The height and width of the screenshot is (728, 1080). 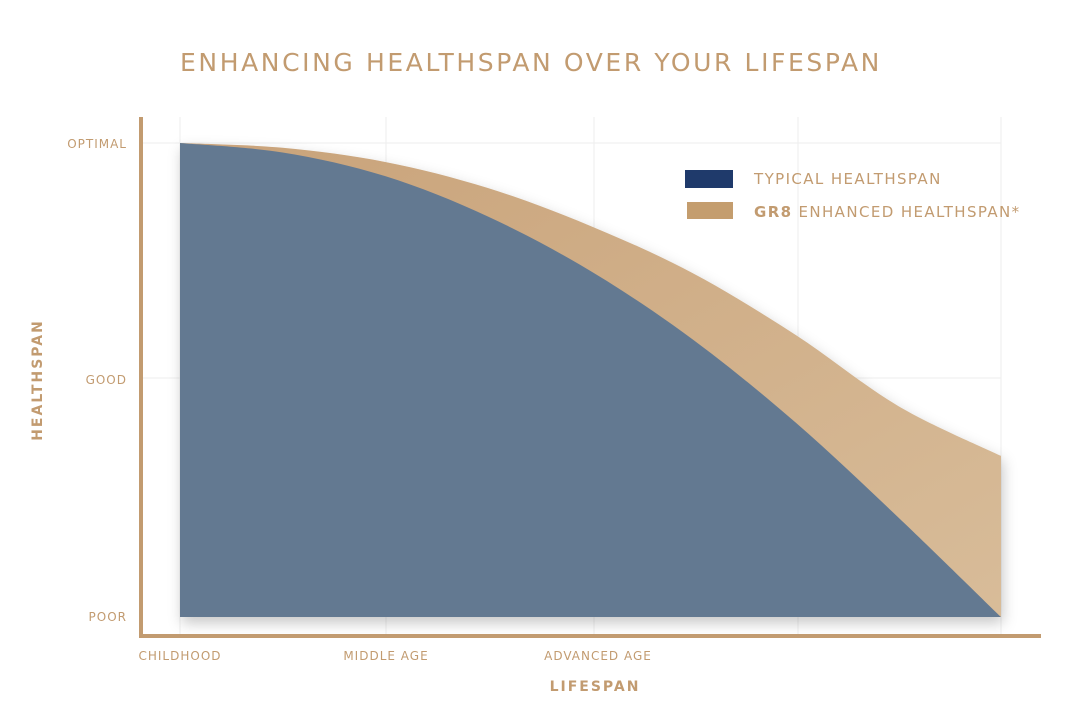 What do you see at coordinates (179, 656) in the screenshot?
I see `x-tick-label-childhood: CHILDHOOD` at bounding box center [179, 656].